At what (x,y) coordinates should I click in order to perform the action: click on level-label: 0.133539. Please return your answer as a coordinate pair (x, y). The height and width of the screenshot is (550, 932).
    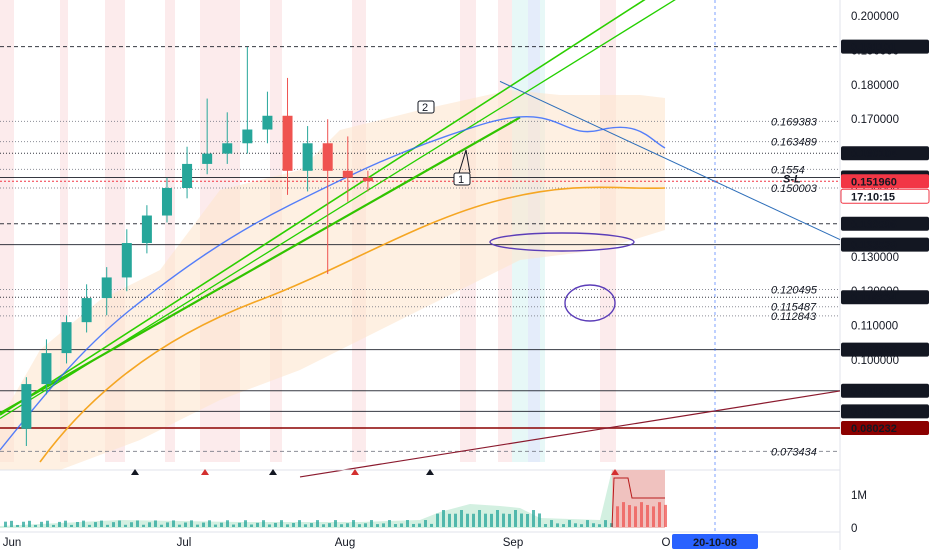
    Looking at the image, I should click on (874, 246).